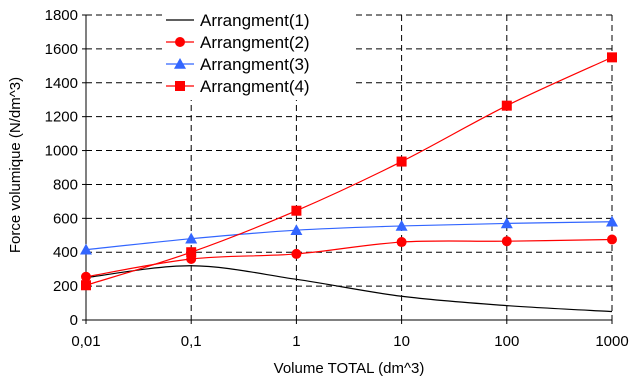 This screenshot has width=635, height=381. What do you see at coordinates (191, 341) in the screenshot?
I see `x-tick-label: 0,1` at bounding box center [191, 341].